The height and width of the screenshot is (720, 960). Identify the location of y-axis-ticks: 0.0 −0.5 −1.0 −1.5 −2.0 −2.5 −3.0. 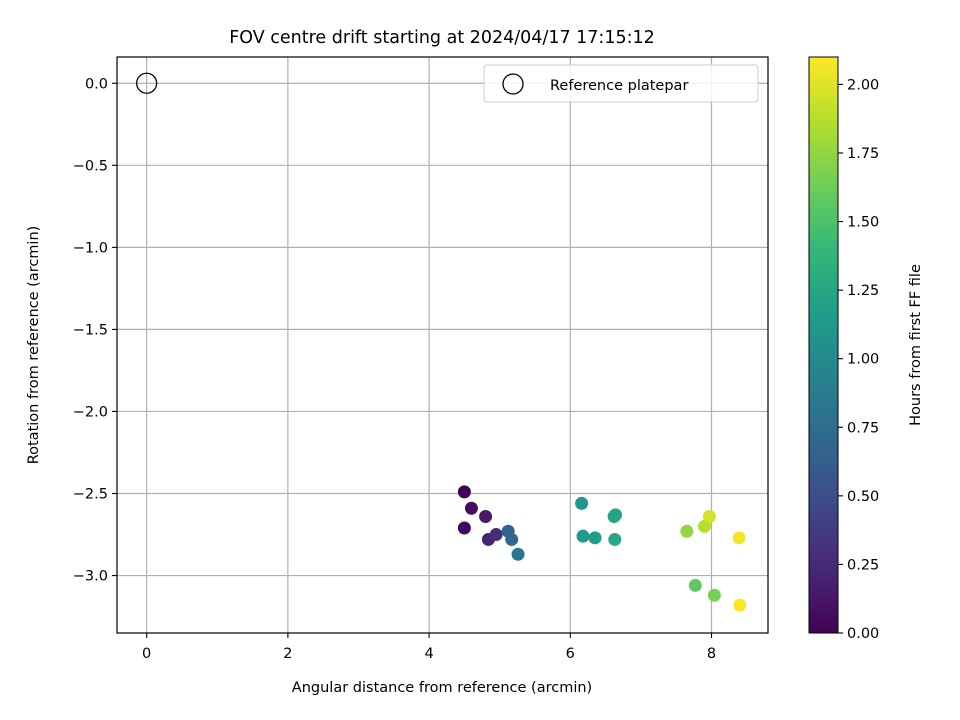
(95, 330).